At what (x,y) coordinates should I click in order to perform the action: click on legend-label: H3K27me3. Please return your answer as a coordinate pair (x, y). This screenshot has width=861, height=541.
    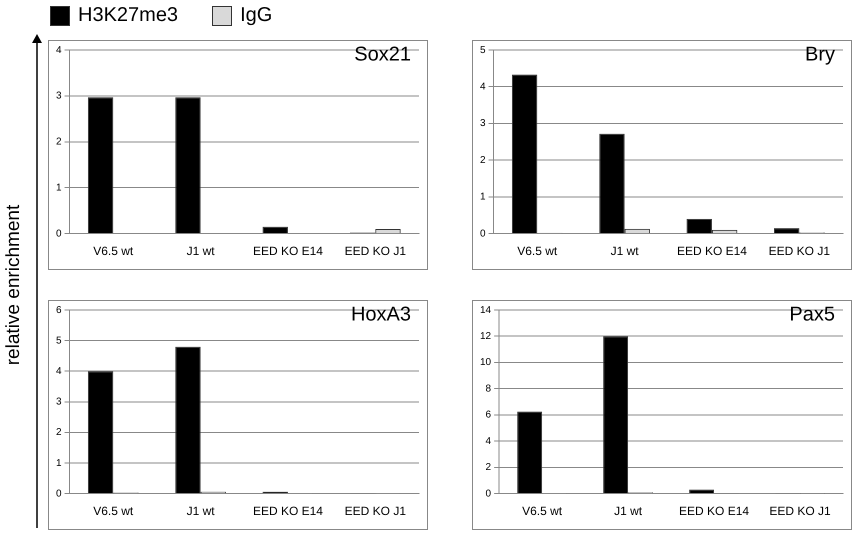
    Looking at the image, I should click on (128, 15).